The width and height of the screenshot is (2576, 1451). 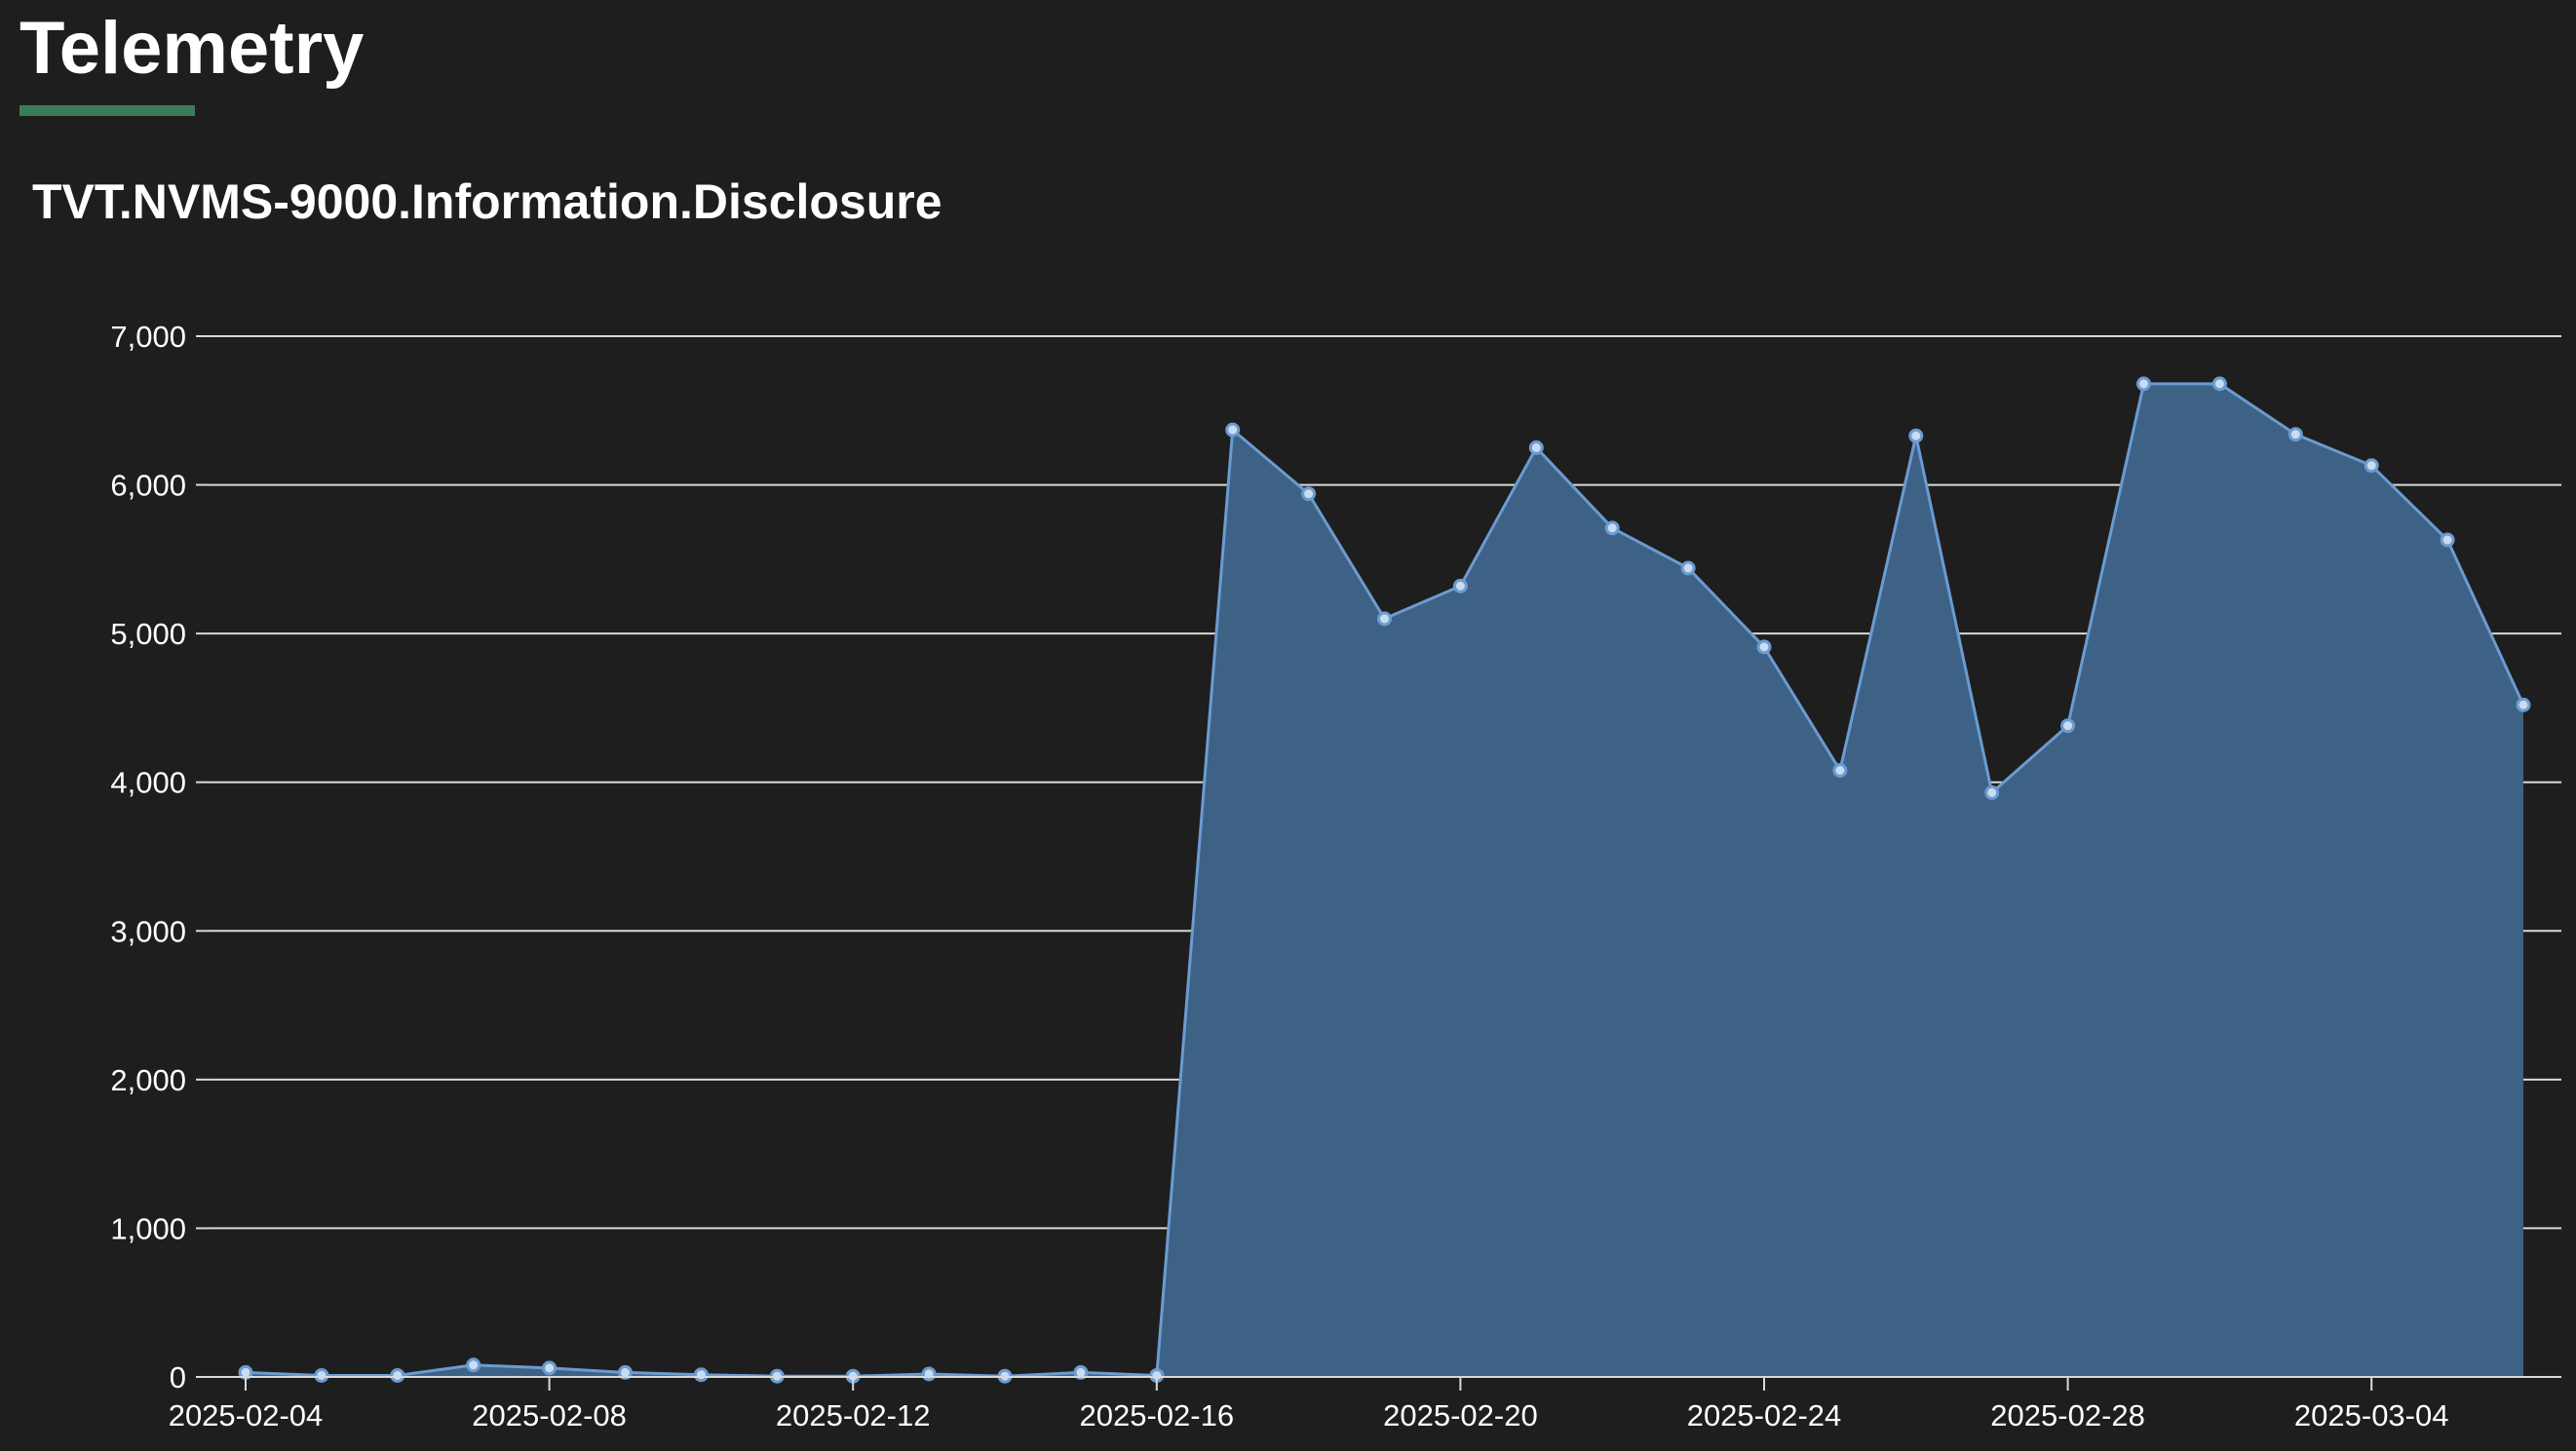 I want to click on x-tick-label: 2025-02-04, so click(x=246, y=1415).